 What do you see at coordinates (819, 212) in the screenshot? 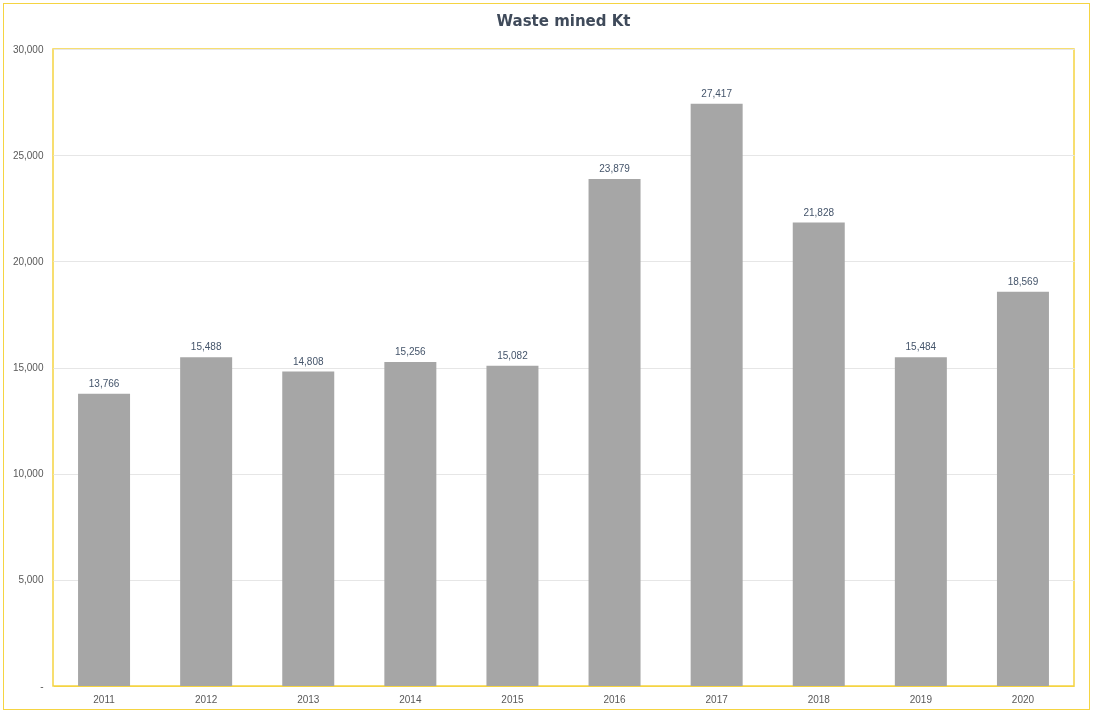
I see `data-label: 21,828` at bounding box center [819, 212].